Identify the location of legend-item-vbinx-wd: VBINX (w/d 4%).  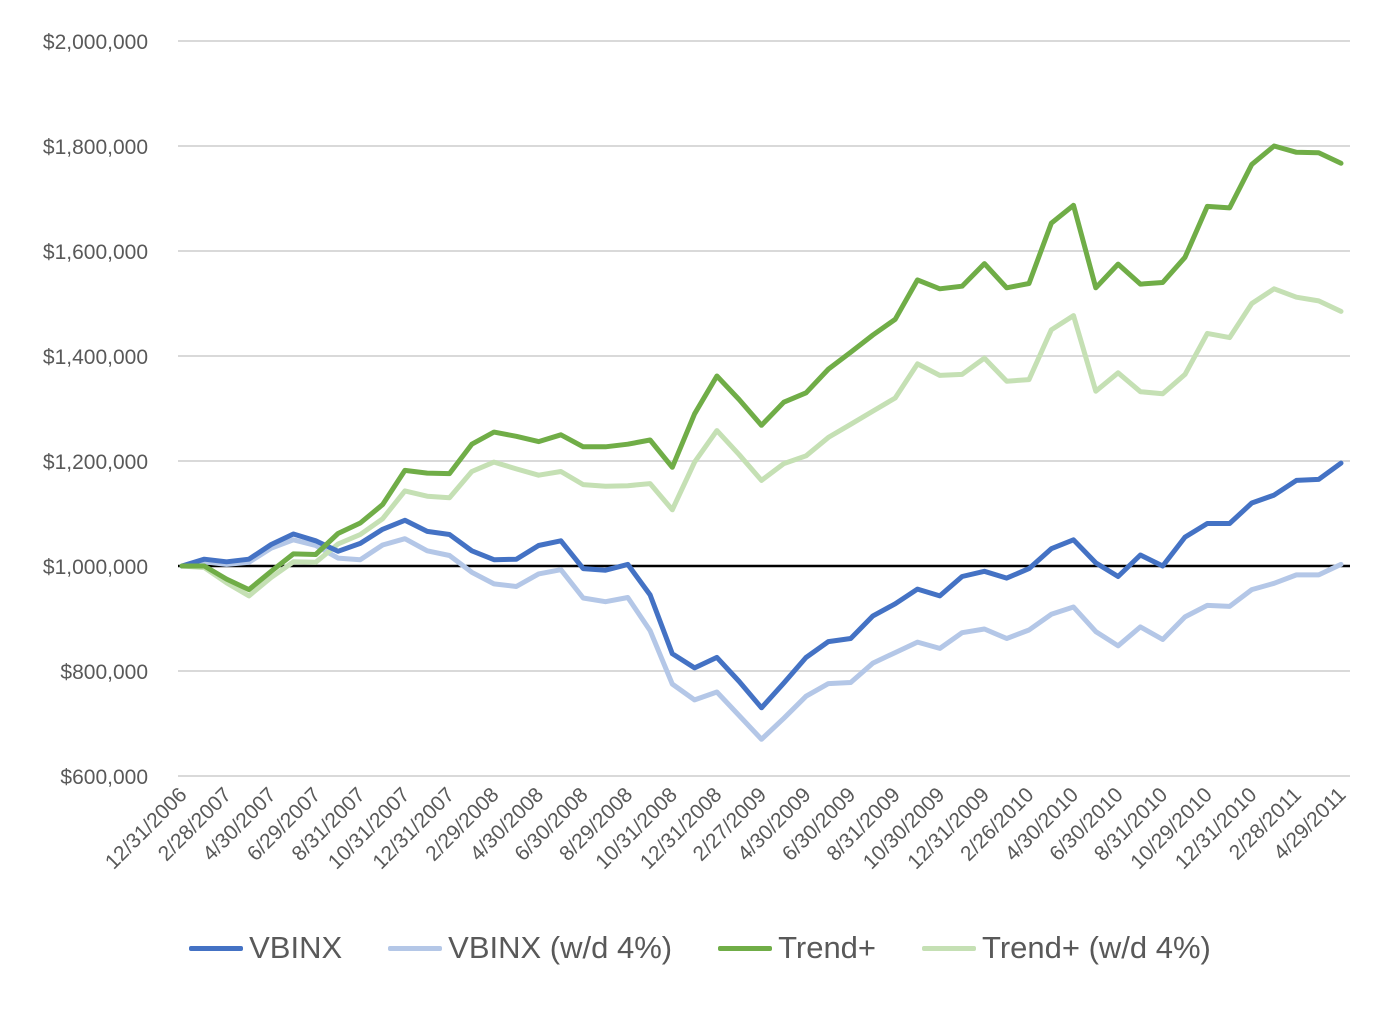
(530, 948).